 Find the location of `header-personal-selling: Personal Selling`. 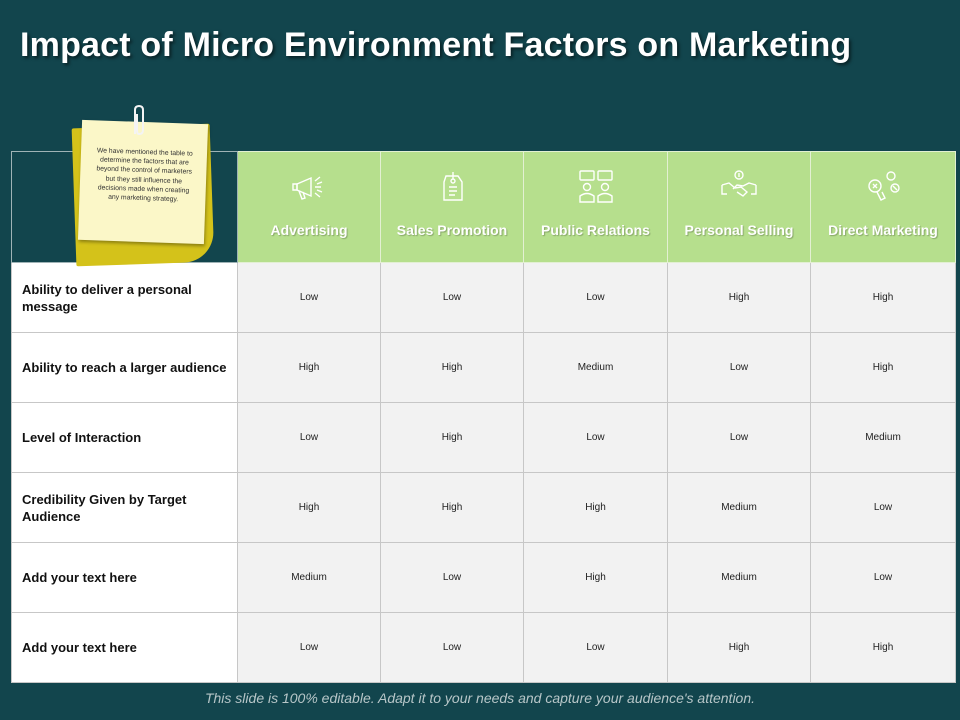

header-personal-selling: Personal Selling is located at coordinates (739, 207).